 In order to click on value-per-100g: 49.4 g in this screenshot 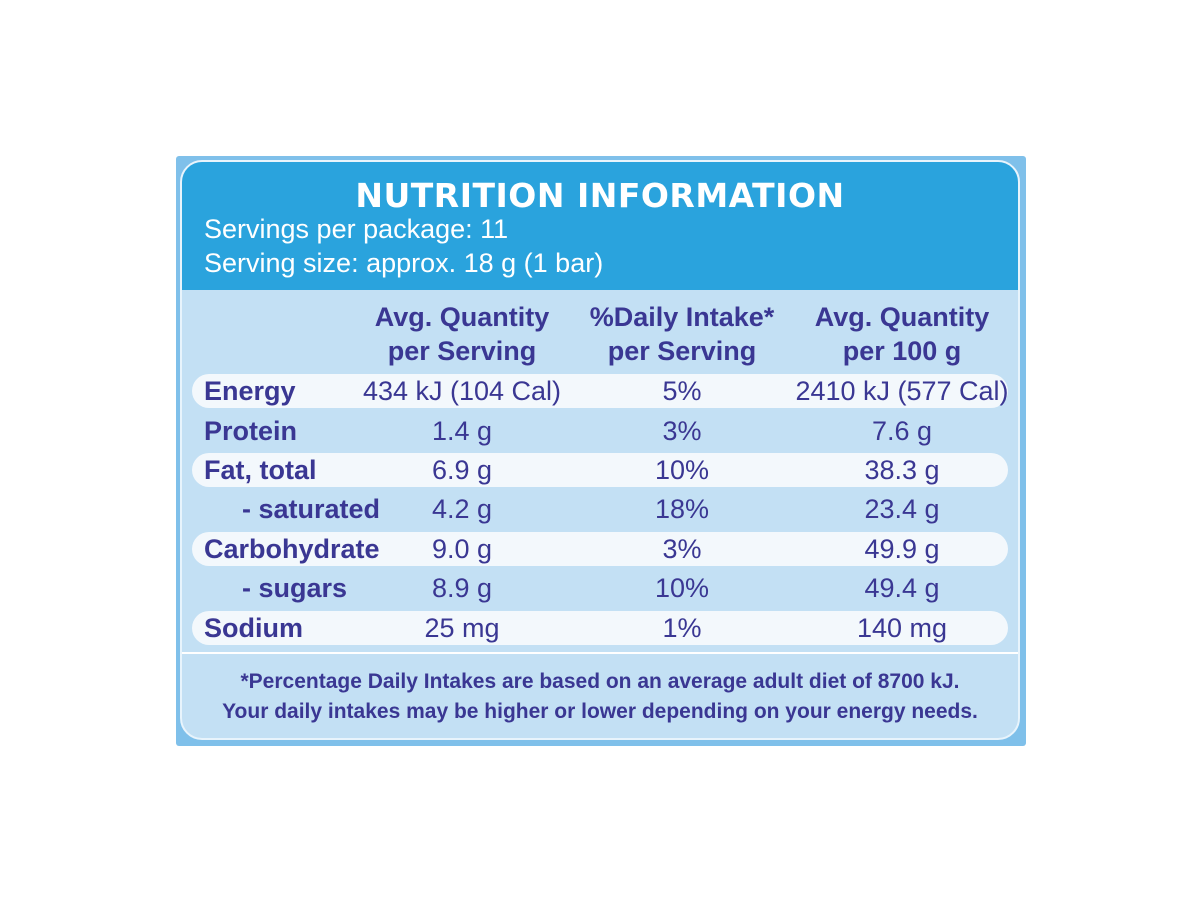, I will do `click(902, 588)`.